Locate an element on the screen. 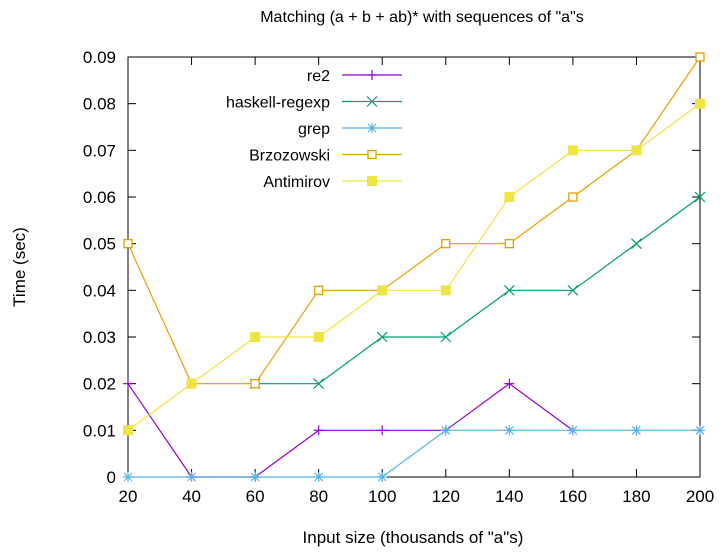  legend-label-grep: grep is located at coordinates (314, 129).